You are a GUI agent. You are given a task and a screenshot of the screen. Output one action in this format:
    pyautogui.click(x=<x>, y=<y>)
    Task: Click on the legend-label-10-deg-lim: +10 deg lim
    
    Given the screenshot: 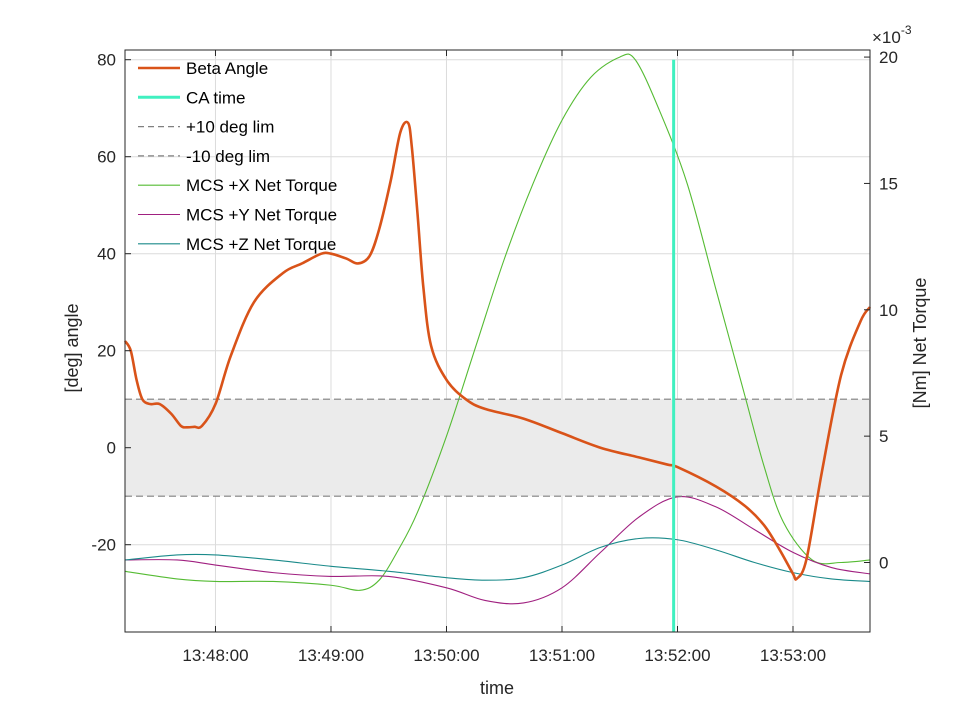 What is the action you would take?
    pyautogui.click(x=230, y=127)
    